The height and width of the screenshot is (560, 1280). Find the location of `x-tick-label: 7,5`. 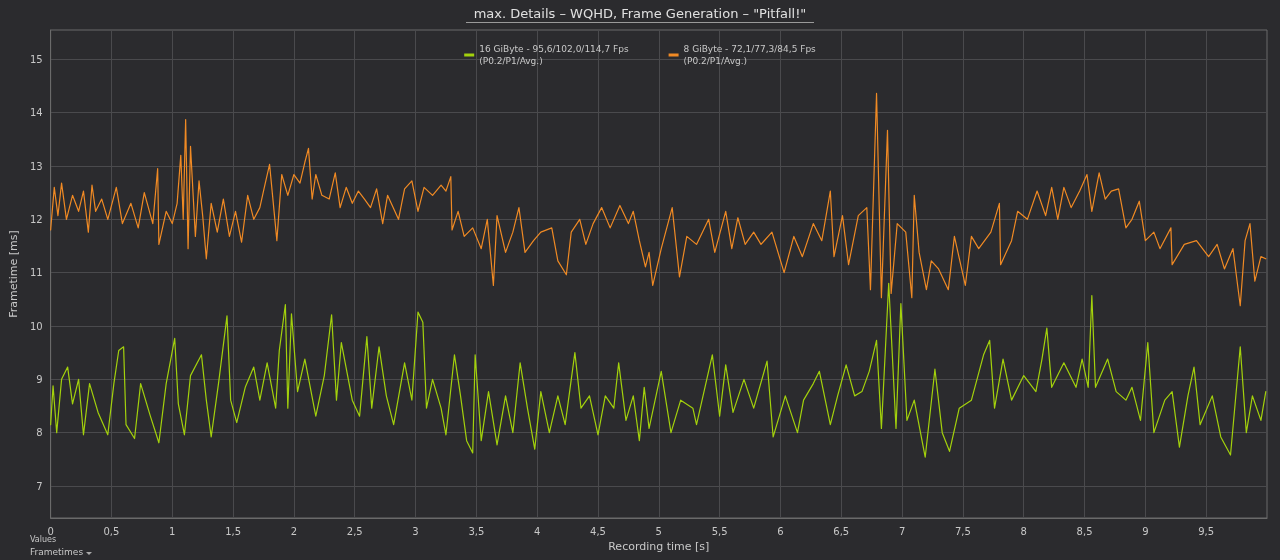

x-tick-label: 7,5 is located at coordinates (962, 531).